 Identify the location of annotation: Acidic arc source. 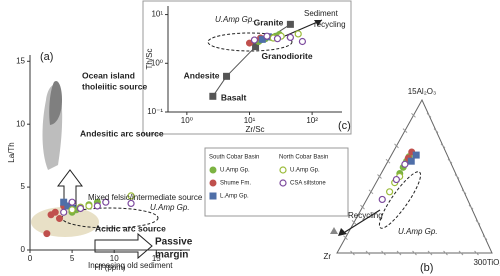
(130, 228).